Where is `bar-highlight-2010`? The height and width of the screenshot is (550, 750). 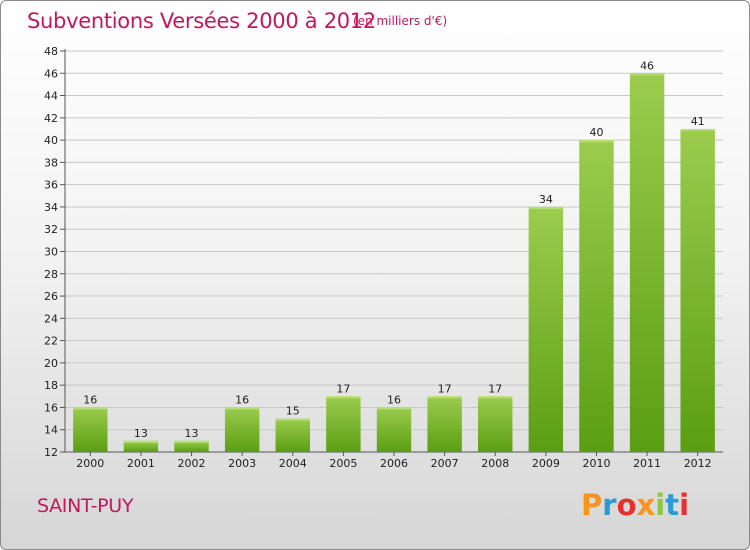
bar-highlight-2010 is located at coordinates (596, 141).